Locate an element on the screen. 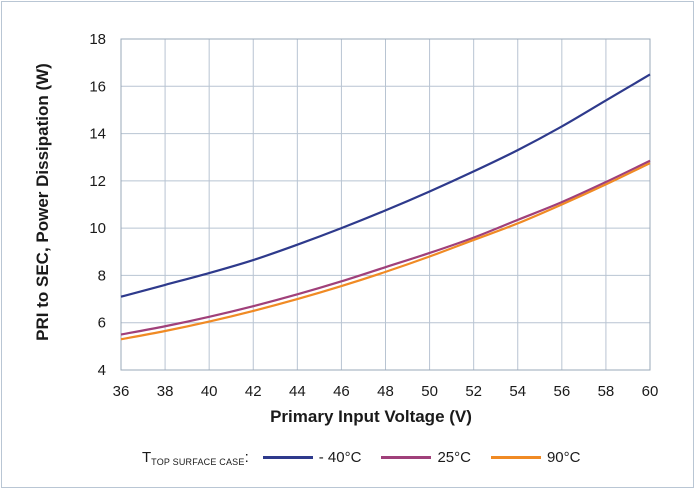 The height and width of the screenshot is (489, 695). x-tick-label: 46 is located at coordinates (341, 391).